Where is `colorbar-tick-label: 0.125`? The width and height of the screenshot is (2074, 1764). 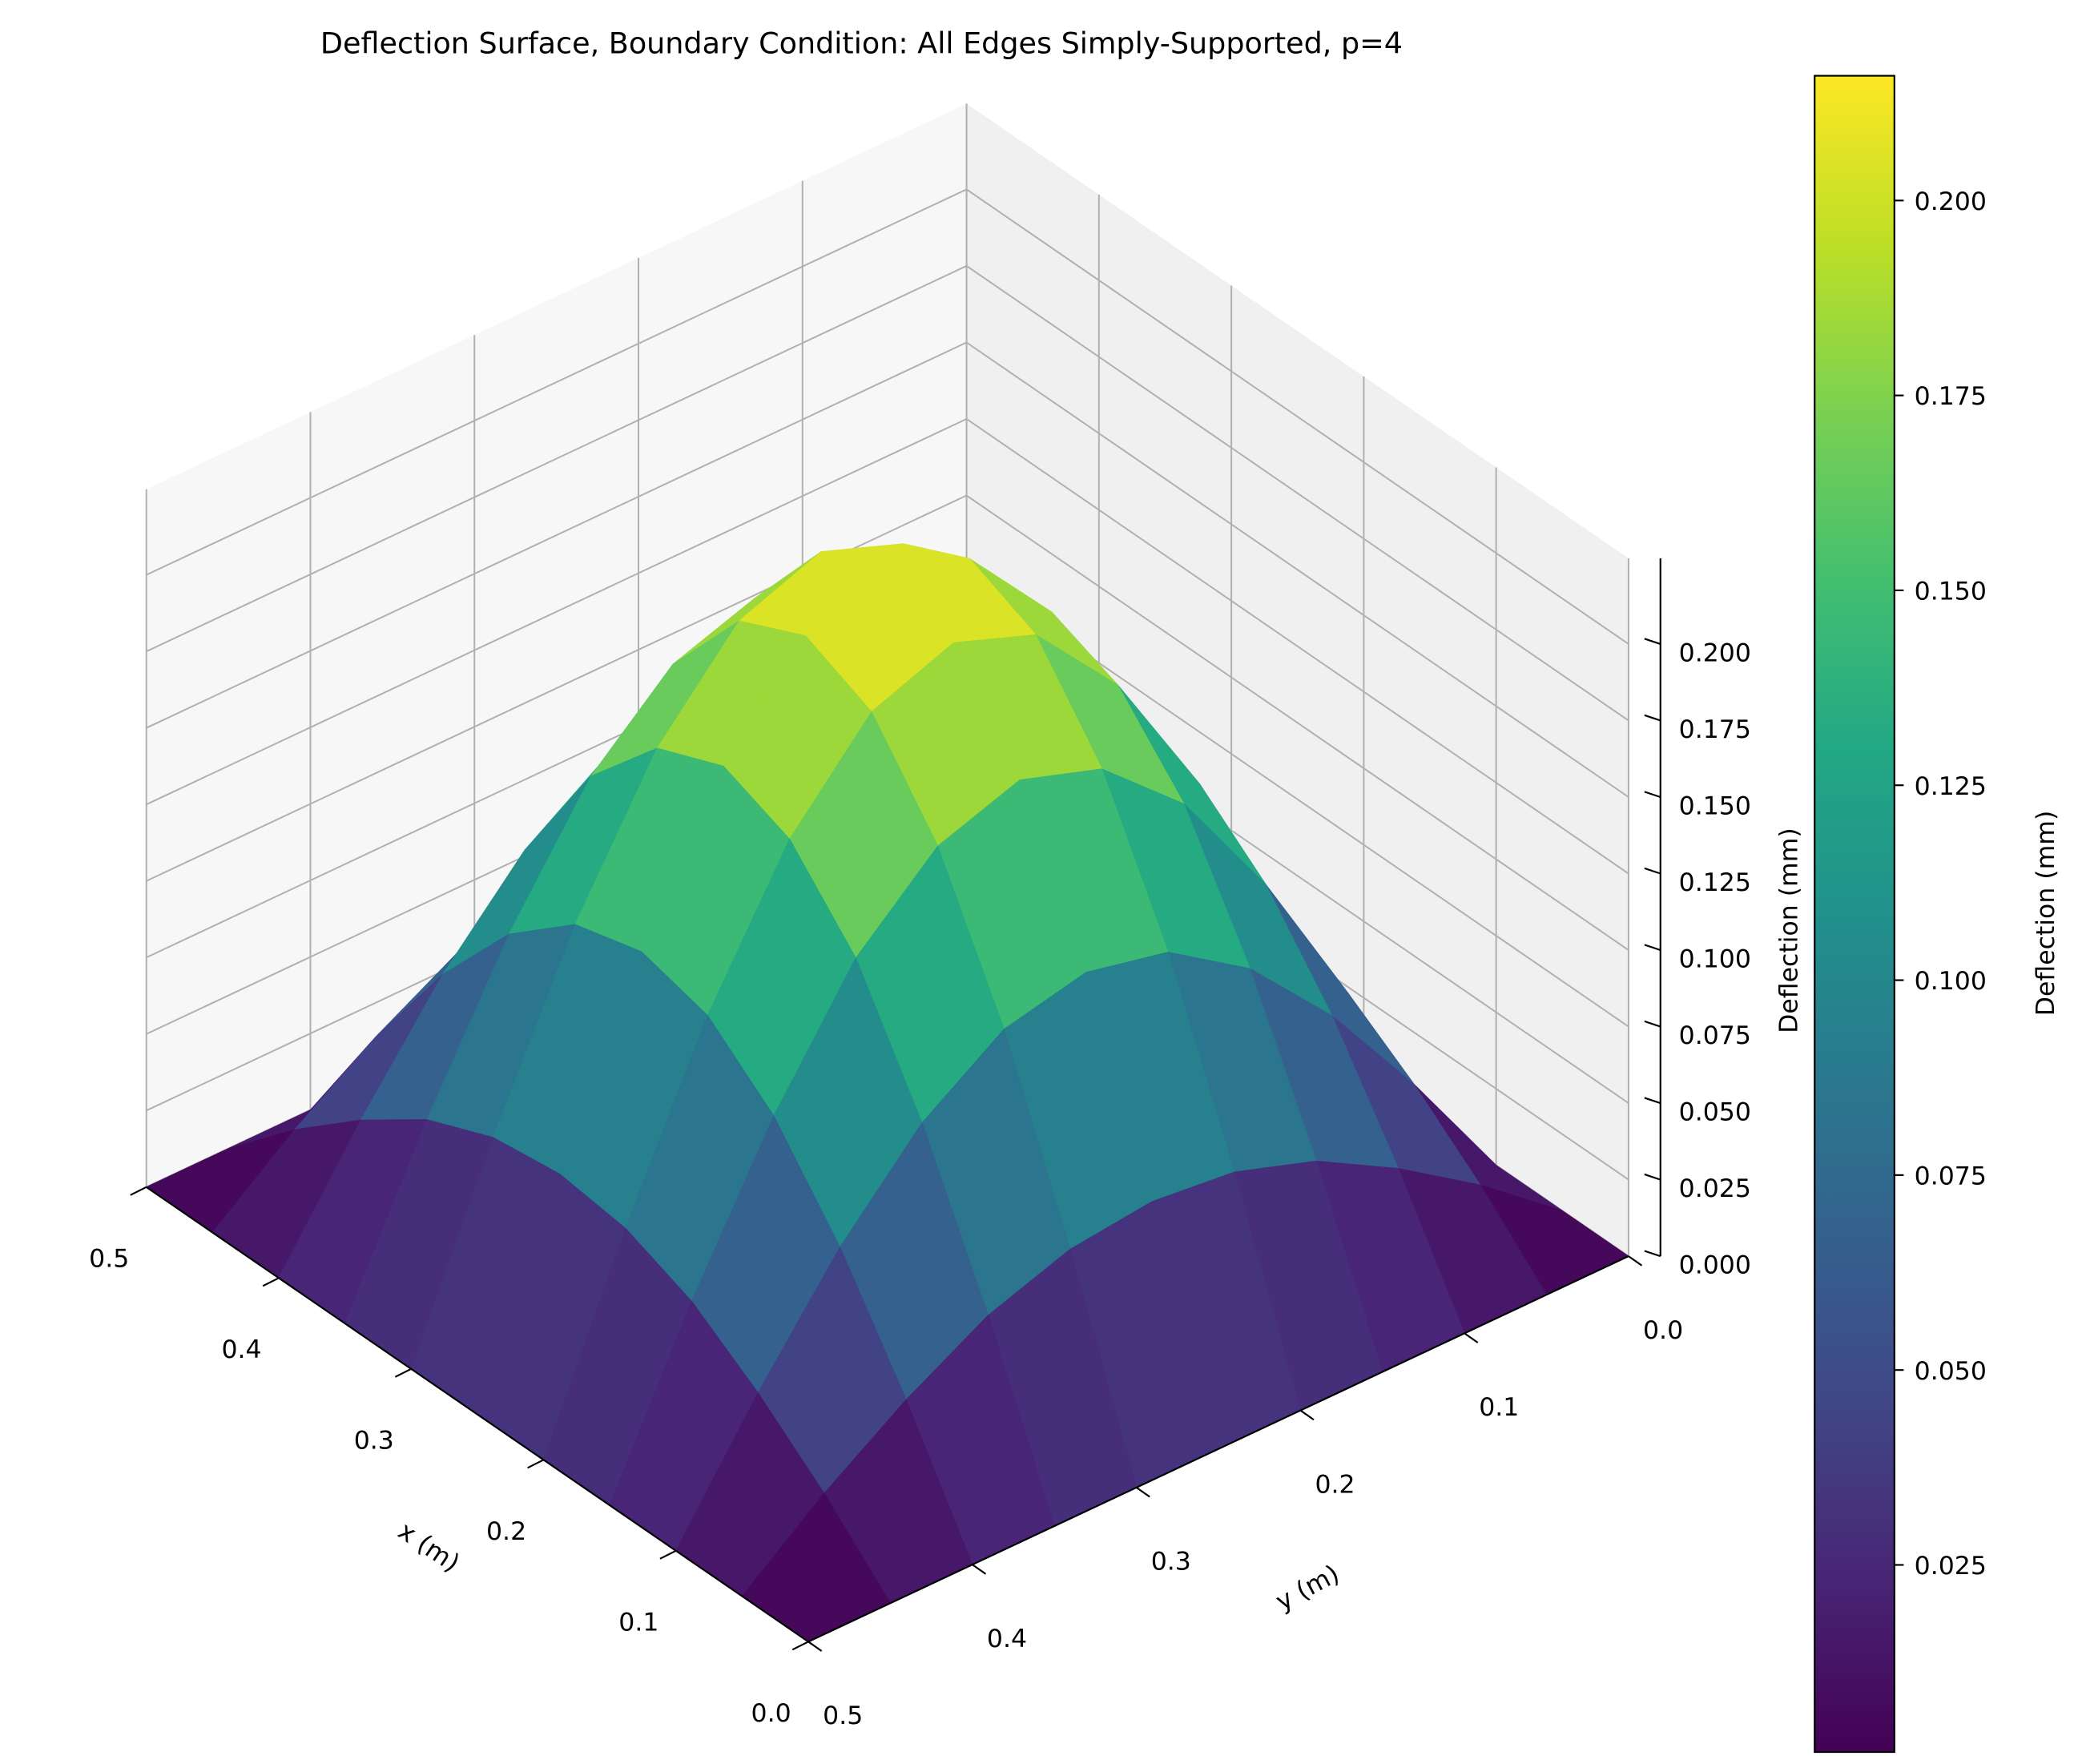 colorbar-tick-label: 0.125 is located at coordinates (1951, 786).